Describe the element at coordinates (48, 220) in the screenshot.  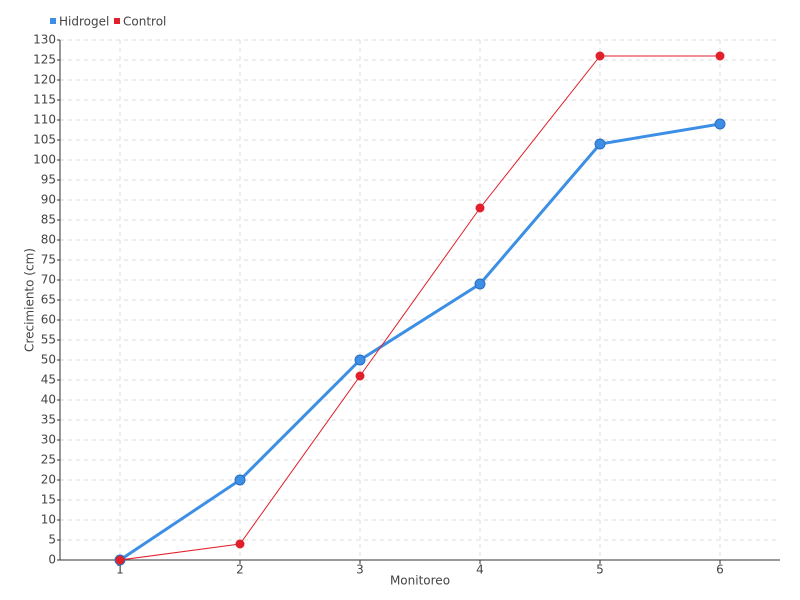
I see `y-tick-label: 85` at that location.